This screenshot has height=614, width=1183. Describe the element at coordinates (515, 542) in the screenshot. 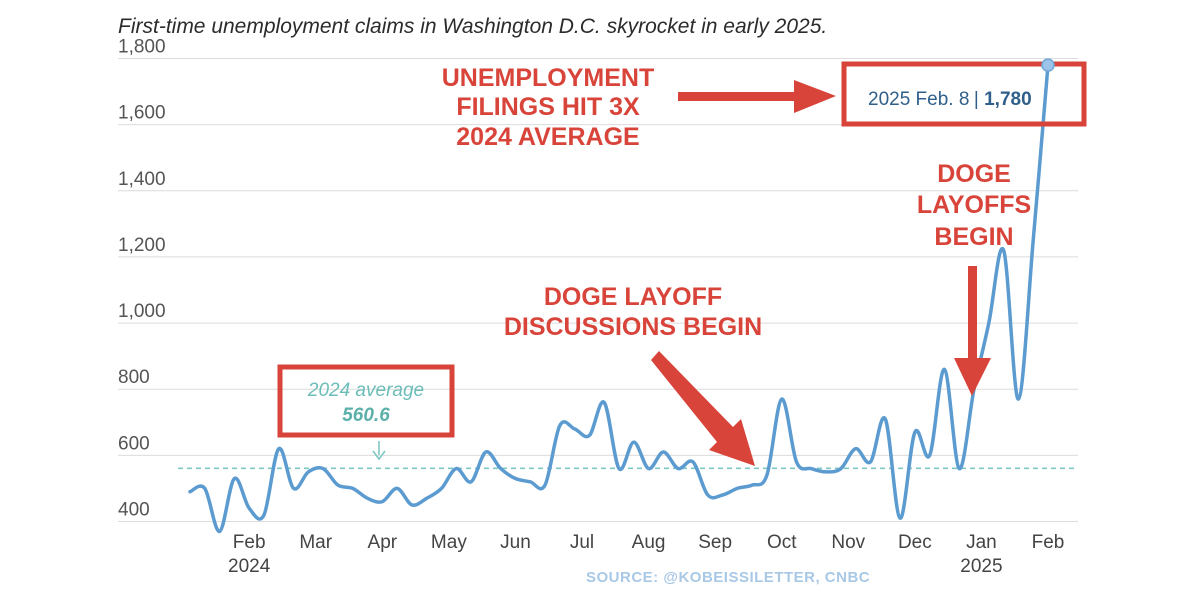

I see `x-tick-label: Jun` at that location.